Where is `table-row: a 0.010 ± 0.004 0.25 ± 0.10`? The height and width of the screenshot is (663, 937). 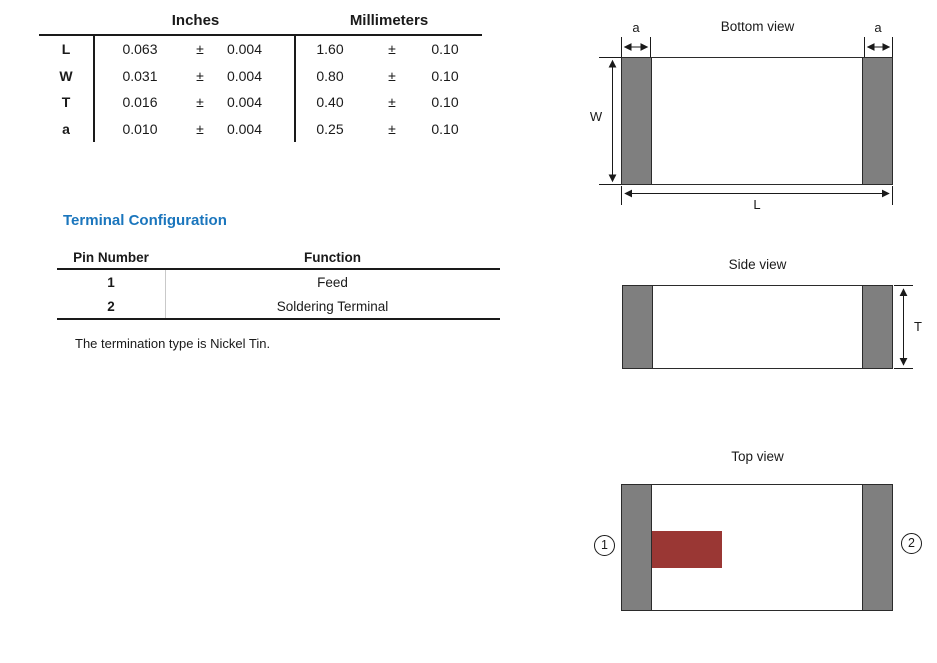
table-row: a 0.010 ± 0.004 0.25 ± 0.10 is located at coordinates (260, 128).